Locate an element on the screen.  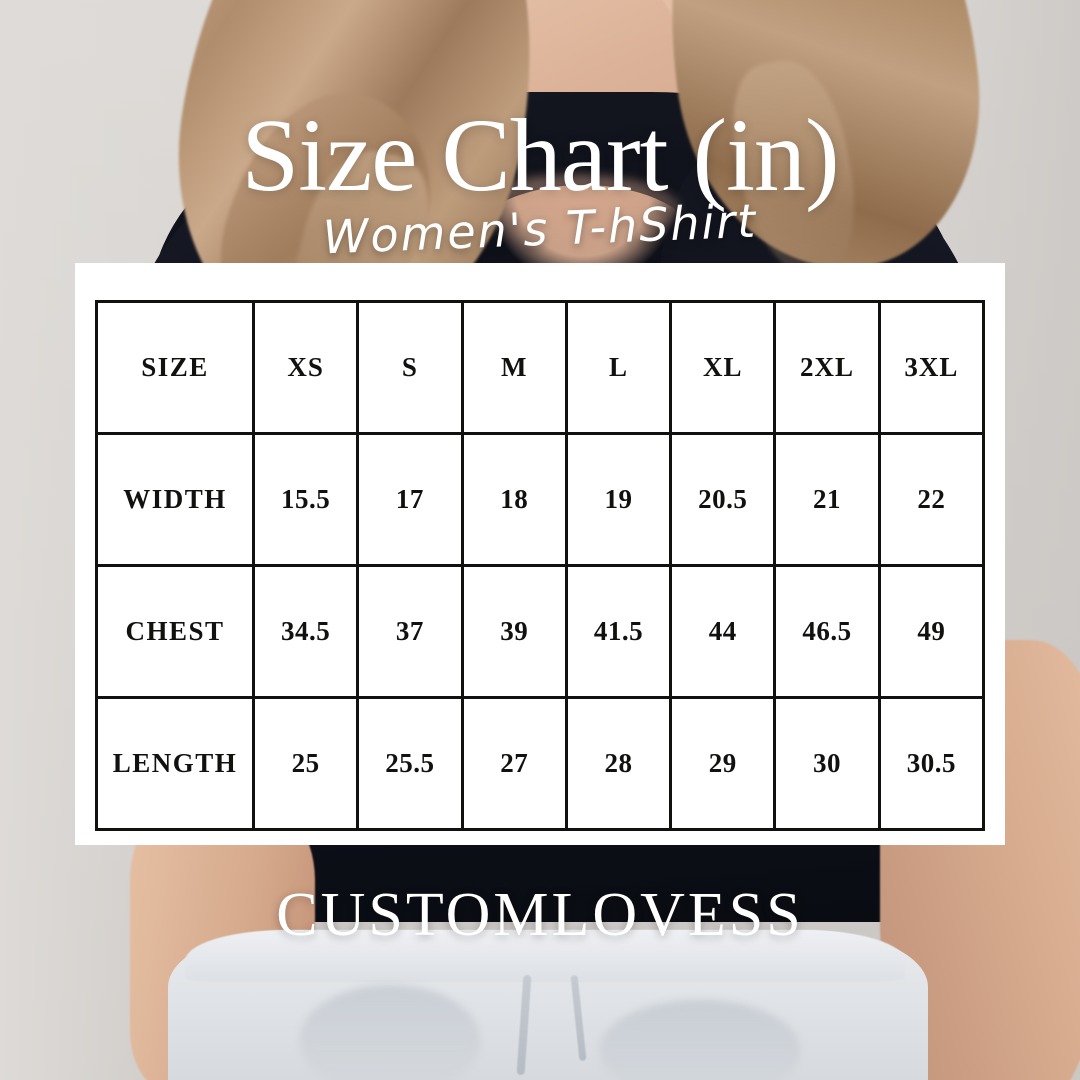
table-row: WIDTH 15.5 17 18 19 20.5 21 22 is located at coordinates (540, 499).